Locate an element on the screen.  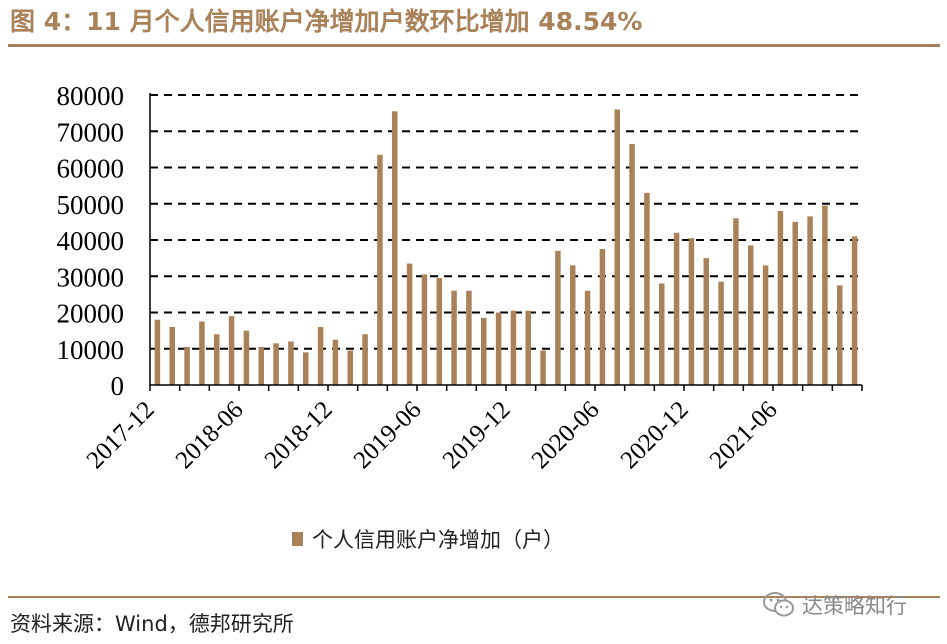
title-rule is located at coordinates (474, 45).